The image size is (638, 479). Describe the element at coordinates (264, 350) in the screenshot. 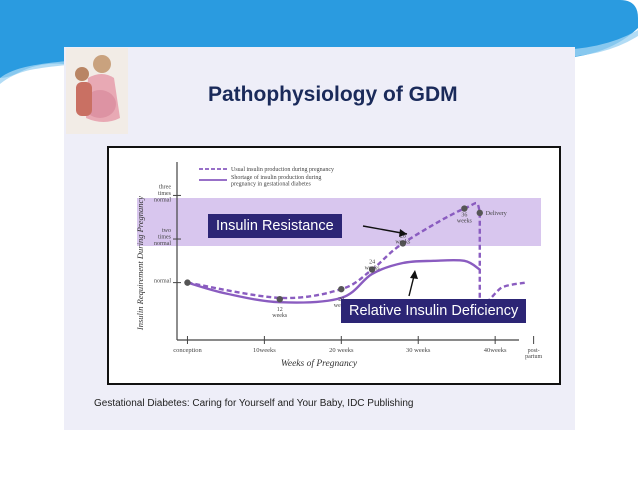

I see `x-tick-label: 10weeks` at that location.